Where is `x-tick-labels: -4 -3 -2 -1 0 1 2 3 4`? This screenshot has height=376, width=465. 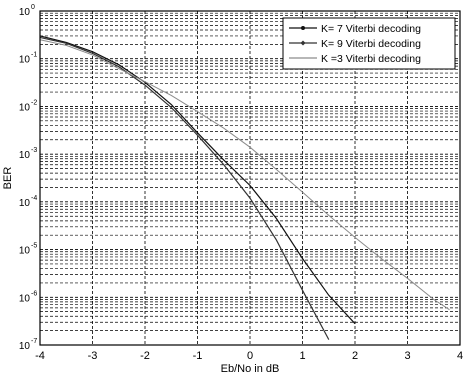
x-tick-labels: -4 -3 -2 -1 0 1 2 3 4 is located at coordinates (249, 356).